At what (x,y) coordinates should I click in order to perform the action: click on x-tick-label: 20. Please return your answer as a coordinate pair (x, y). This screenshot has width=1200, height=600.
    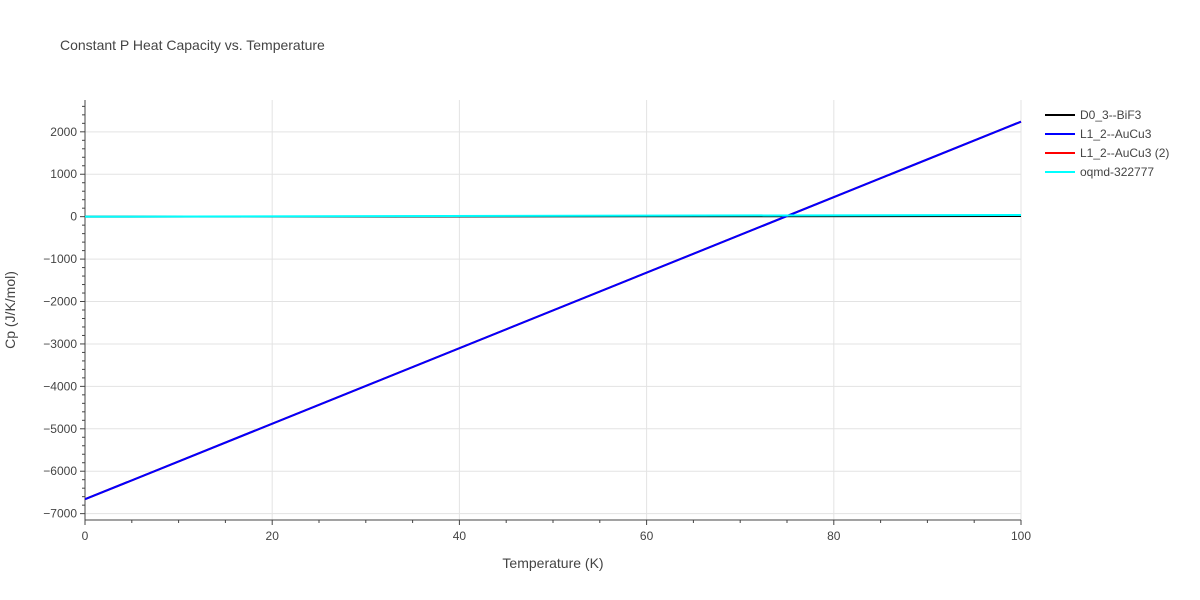
    Looking at the image, I should click on (273, 536).